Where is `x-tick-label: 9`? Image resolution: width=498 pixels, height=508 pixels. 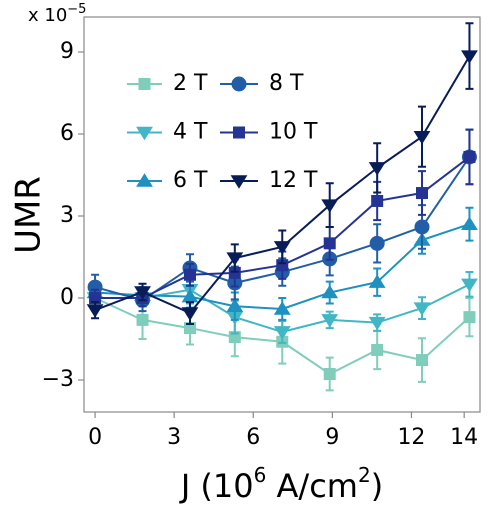
x-tick-label: 9 is located at coordinates (332, 437).